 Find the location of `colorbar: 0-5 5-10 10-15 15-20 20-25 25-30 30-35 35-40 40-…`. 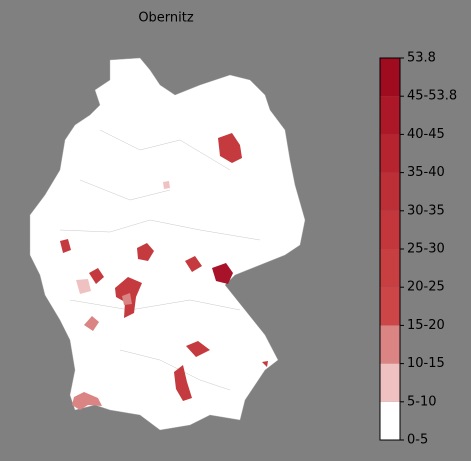

colorbar: 0-5 5-10 10-15 15-20 20-25 25-30 30-35 35-40 40-… is located at coordinates (418, 249).